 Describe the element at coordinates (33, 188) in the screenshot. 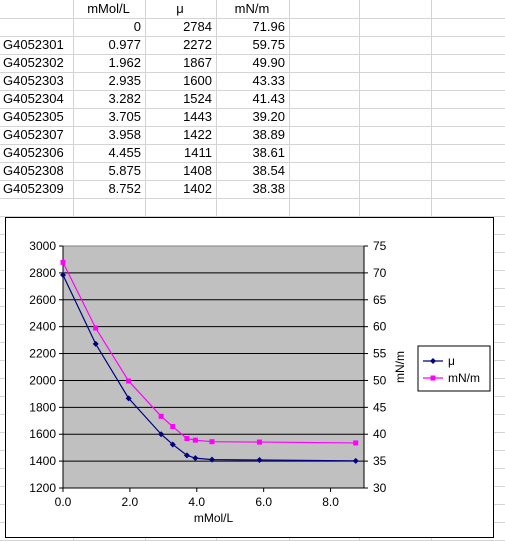

I see `row-label-cell: G4052309` at that location.